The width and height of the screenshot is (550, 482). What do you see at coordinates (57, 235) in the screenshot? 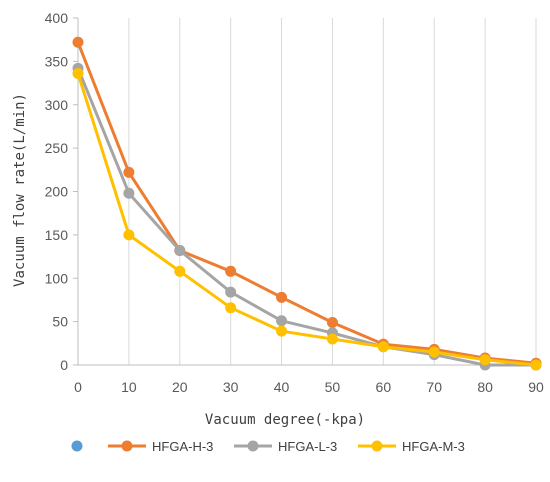
I see `y-tick-label-150: 150` at bounding box center [57, 235].